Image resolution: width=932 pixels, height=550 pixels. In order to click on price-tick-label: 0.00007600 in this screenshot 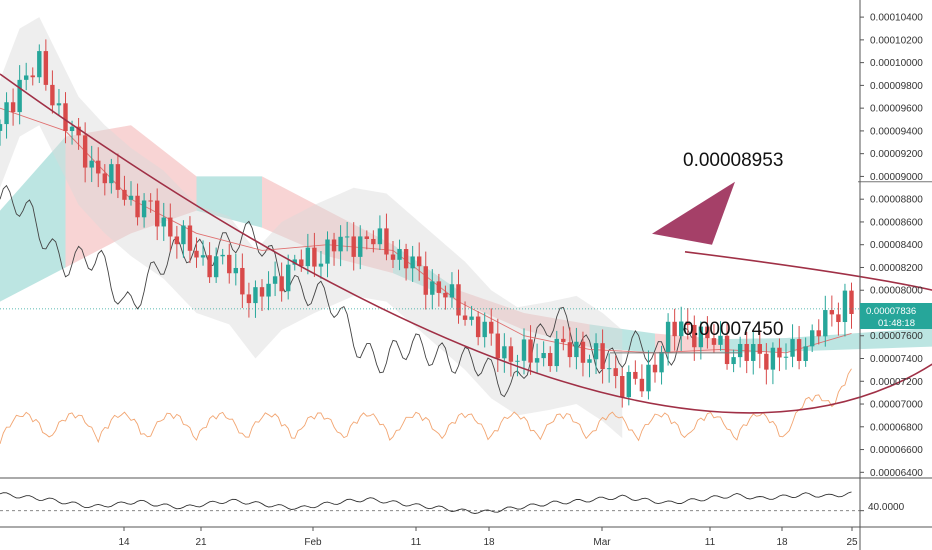, I will do `click(896, 336)`.